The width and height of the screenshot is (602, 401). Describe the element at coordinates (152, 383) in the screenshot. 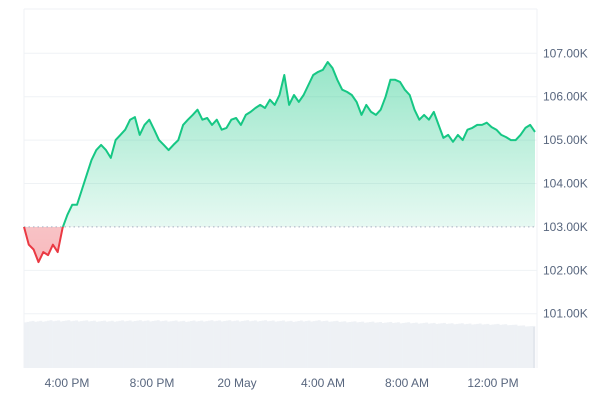

I see `x-tick-label: 8:00 PM` at that location.